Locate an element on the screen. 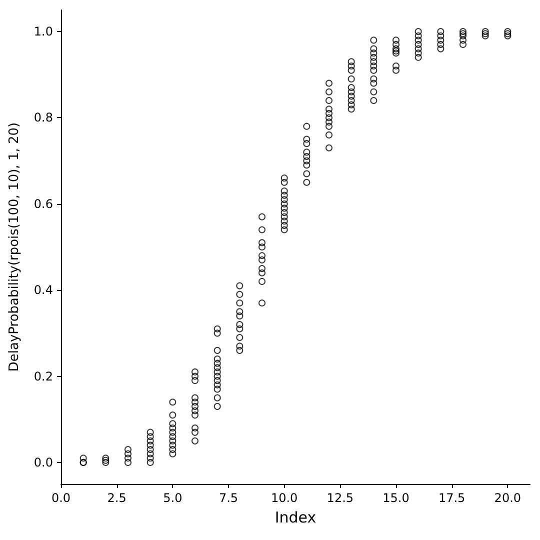 The height and width of the screenshot is (540, 540). x-tick-label: 15.0 is located at coordinates (396, 498).